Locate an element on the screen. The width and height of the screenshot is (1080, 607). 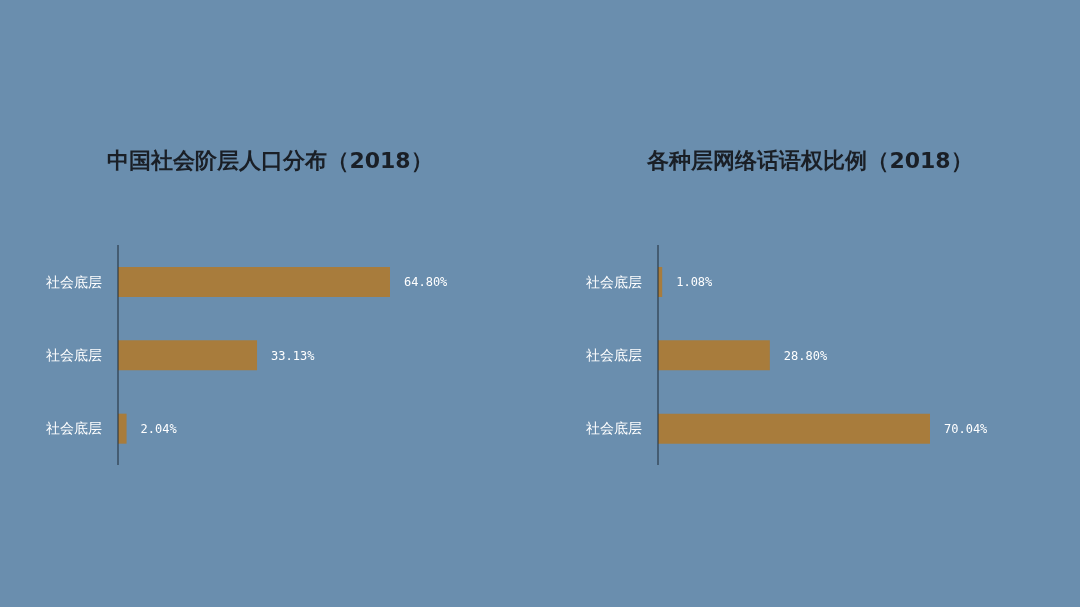
data-label: 70.04% is located at coordinates (966, 428).